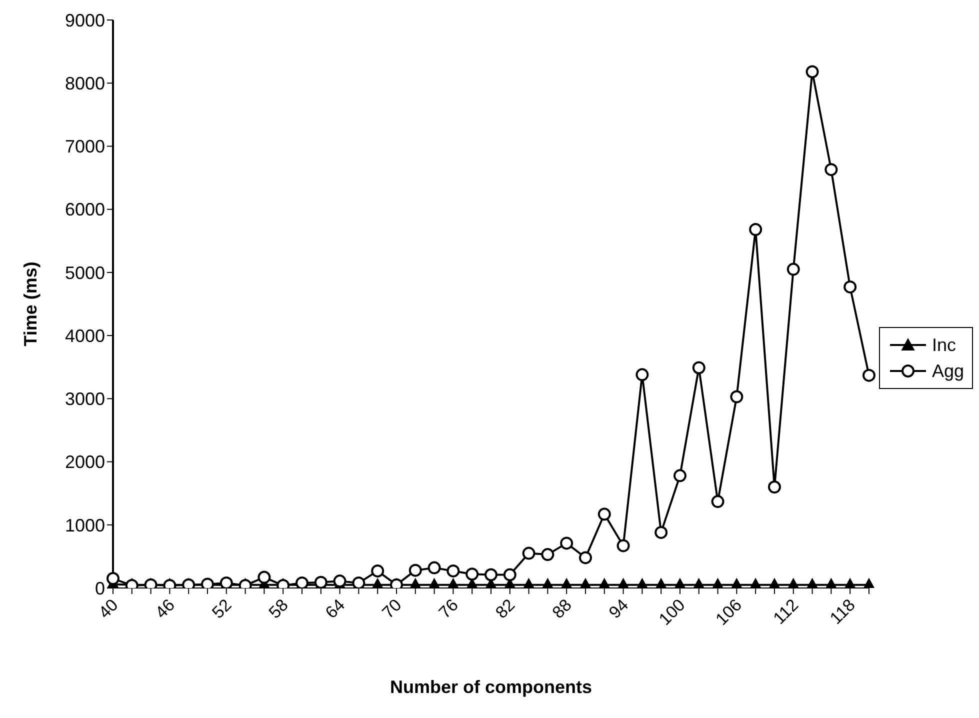  I want to click on x-tick-label: 46, so click(165, 608).